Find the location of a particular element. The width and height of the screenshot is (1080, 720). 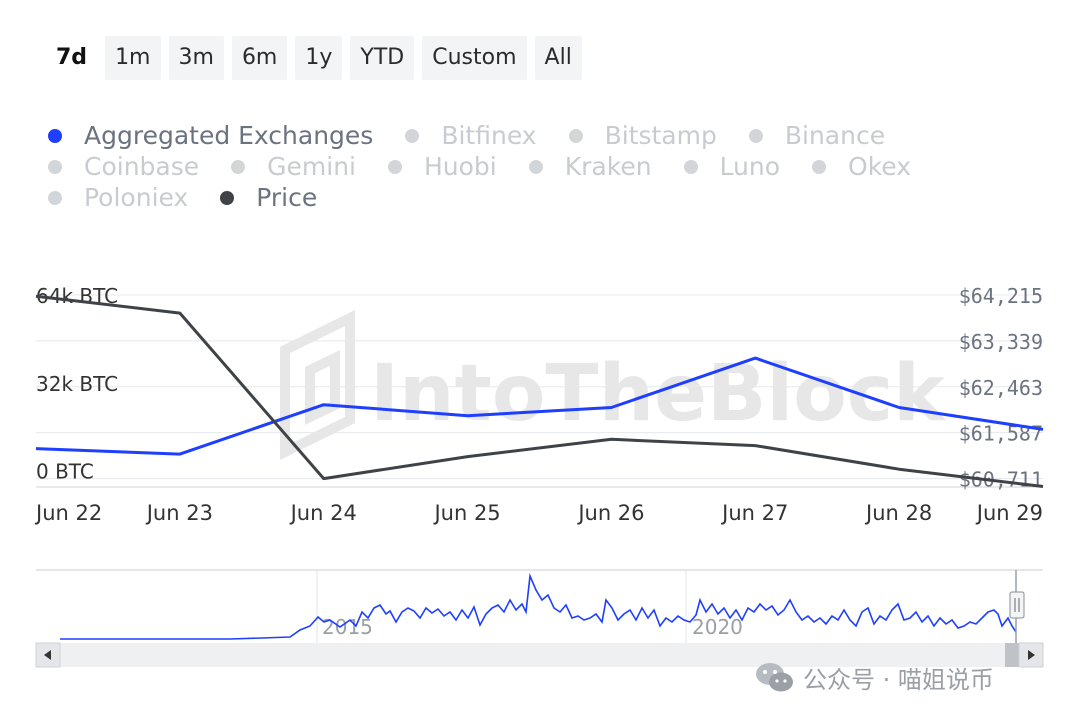

intotheblock-watermark: IntoTheBlock is located at coordinates (613, 385).